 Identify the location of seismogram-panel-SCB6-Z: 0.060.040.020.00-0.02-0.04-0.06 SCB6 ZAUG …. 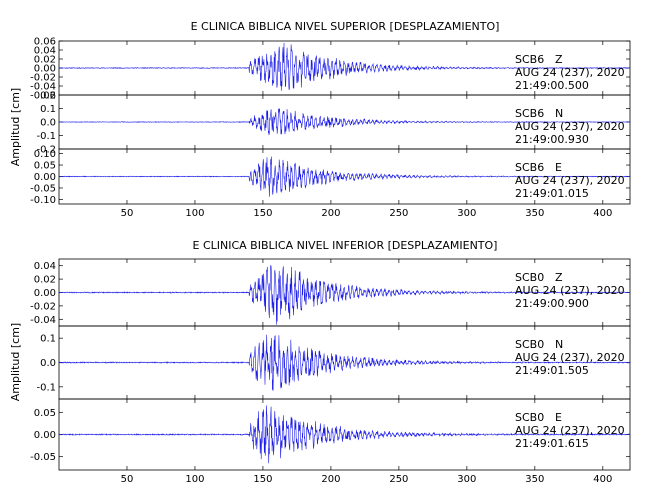
(330, 69).